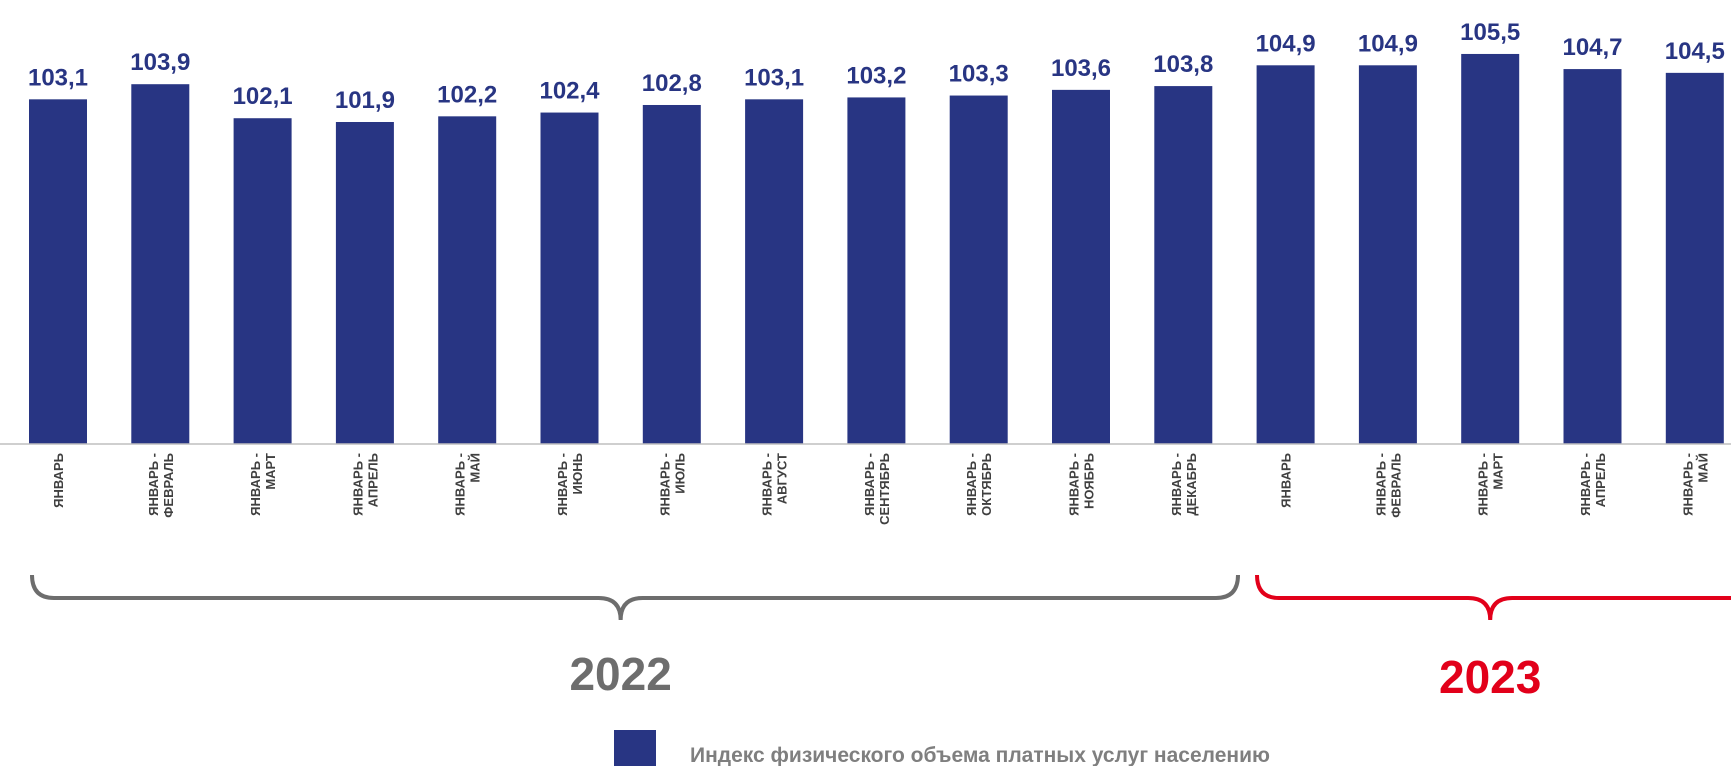  I want to click on value-label: 102,2, so click(467, 94).